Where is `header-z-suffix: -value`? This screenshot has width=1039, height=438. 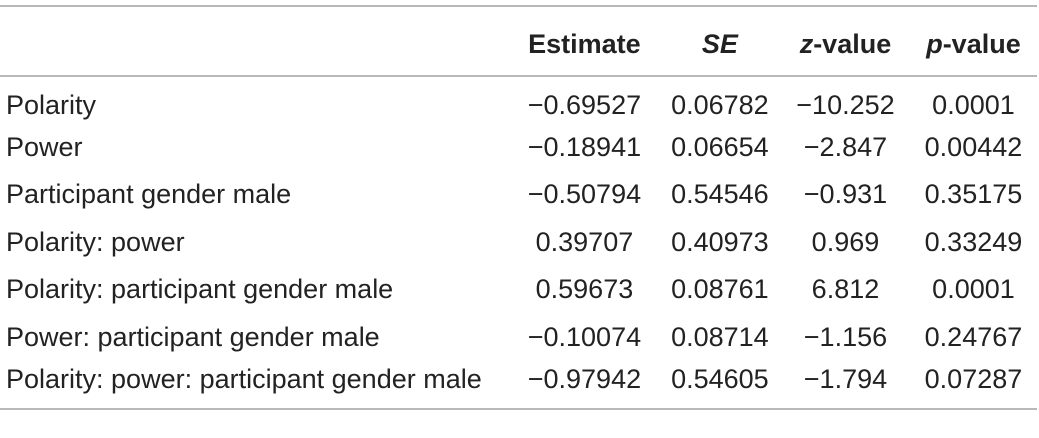 header-z-suffix: -value is located at coordinates (852, 43).